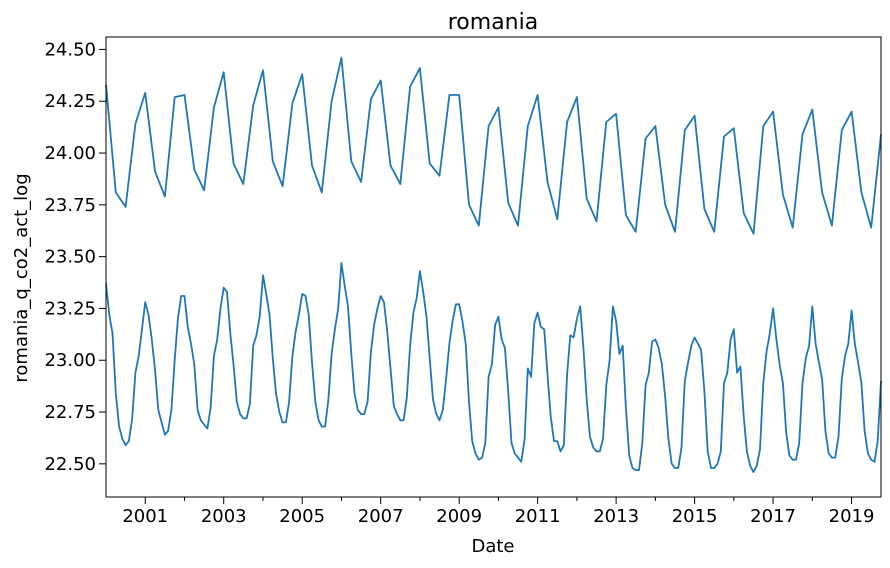 The image size is (890, 568). What do you see at coordinates (70, 257) in the screenshot?
I see `y-tick-label: 23.50` at bounding box center [70, 257].